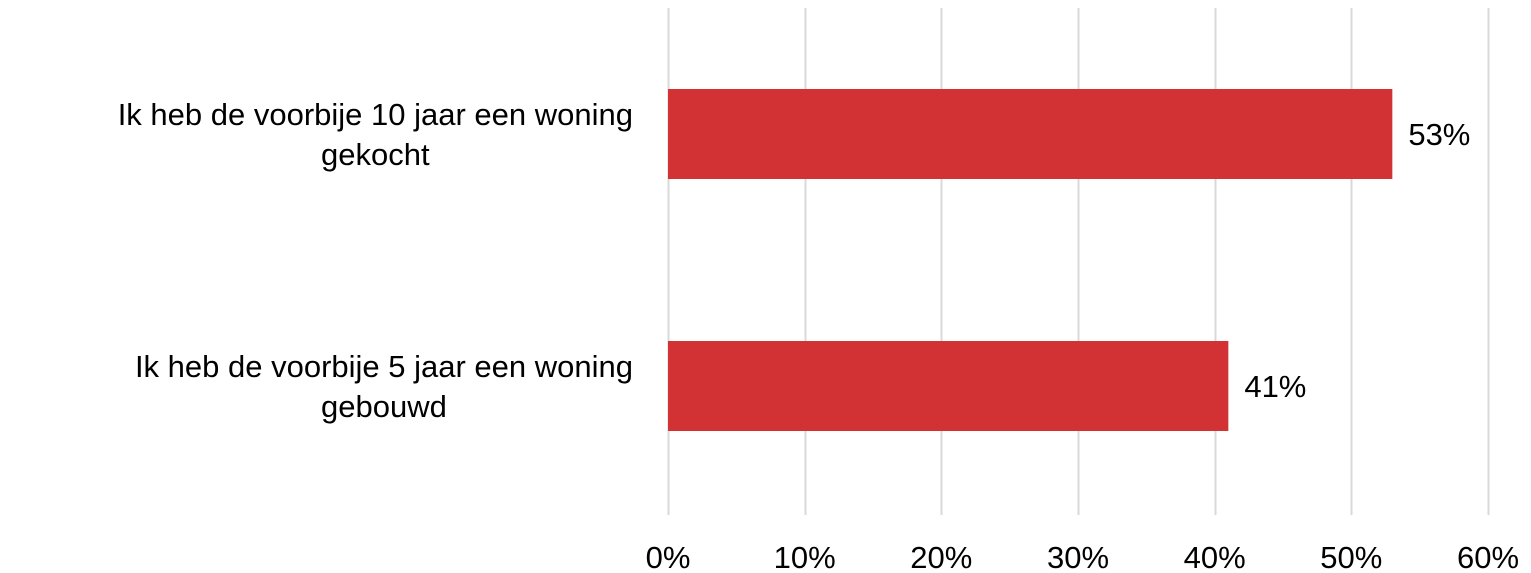 The width and height of the screenshot is (1531, 573). What do you see at coordinates (941, 556) in the screenshot?
I see `x-tick-label: 20%` at bounding box center [941, 556].